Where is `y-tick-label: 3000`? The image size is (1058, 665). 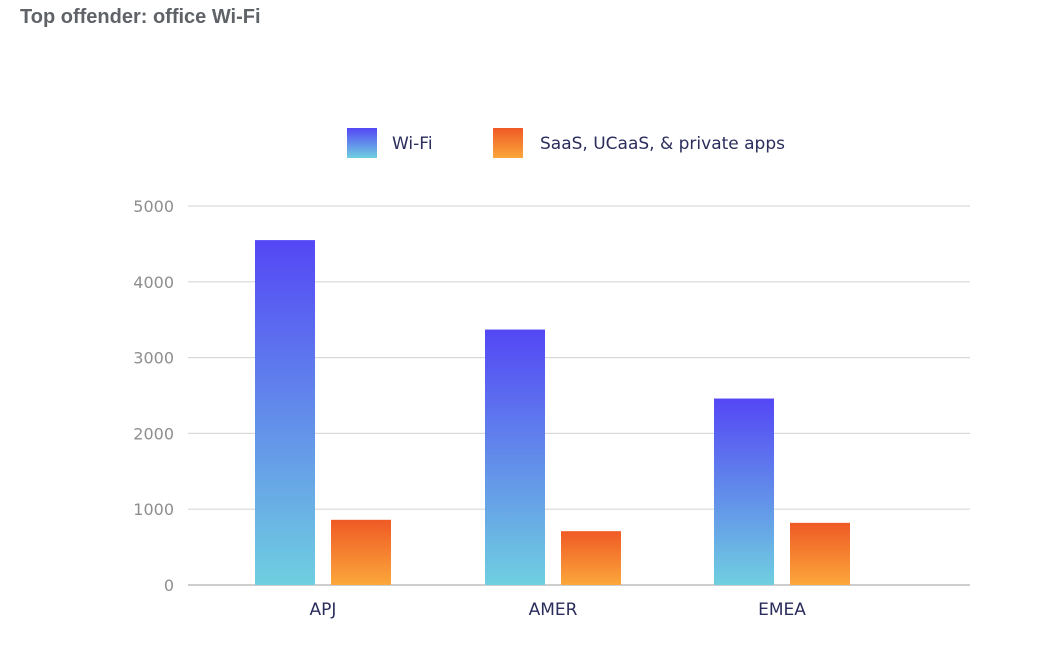 y-tick-label: 3000 is located at coordinates (153, 358).